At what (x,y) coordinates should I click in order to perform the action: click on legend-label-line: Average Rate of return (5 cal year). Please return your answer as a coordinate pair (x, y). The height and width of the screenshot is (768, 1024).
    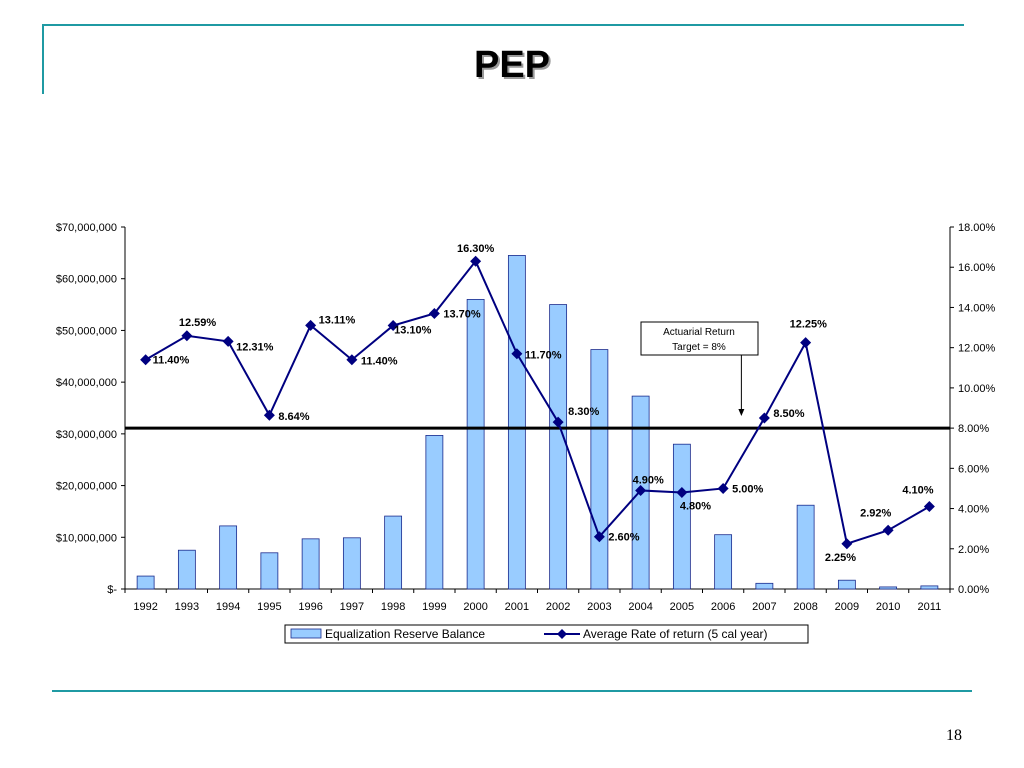
    Looking at the image, I should click on (675, 634).